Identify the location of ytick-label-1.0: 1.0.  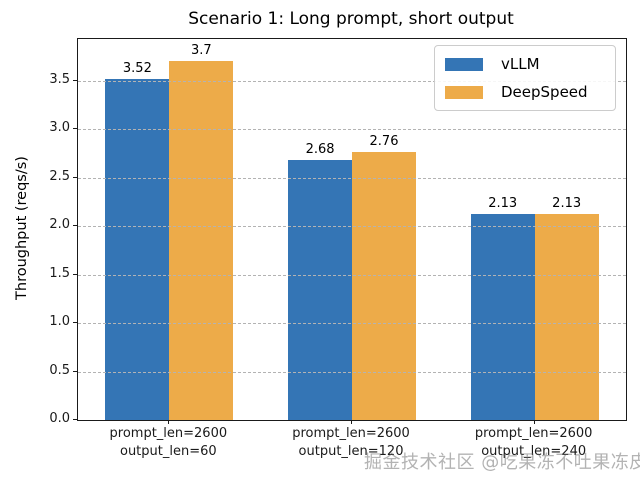
(59, 322).